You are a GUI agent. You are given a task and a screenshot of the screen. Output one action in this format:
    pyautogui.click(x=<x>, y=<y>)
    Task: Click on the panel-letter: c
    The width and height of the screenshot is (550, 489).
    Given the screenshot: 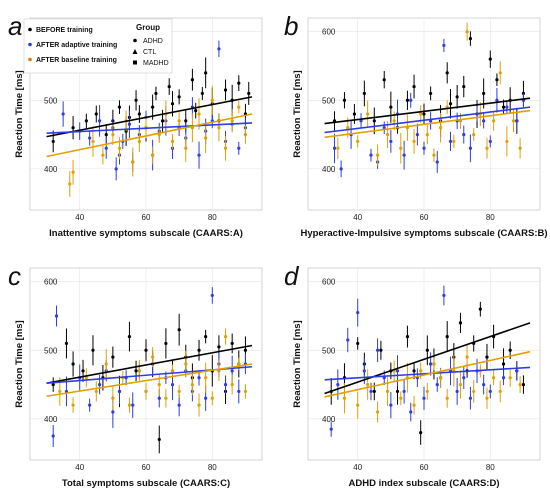 What is the action you would take?
    pyautogui.click(x=14, y=276)
    